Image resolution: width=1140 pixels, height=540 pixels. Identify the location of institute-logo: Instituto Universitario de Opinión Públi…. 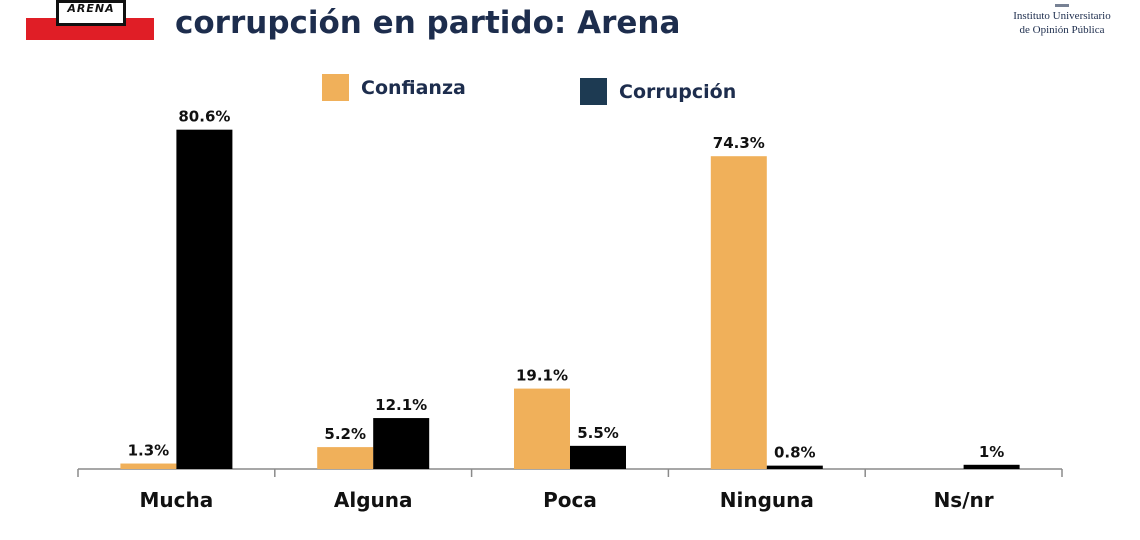
(1062, 20).